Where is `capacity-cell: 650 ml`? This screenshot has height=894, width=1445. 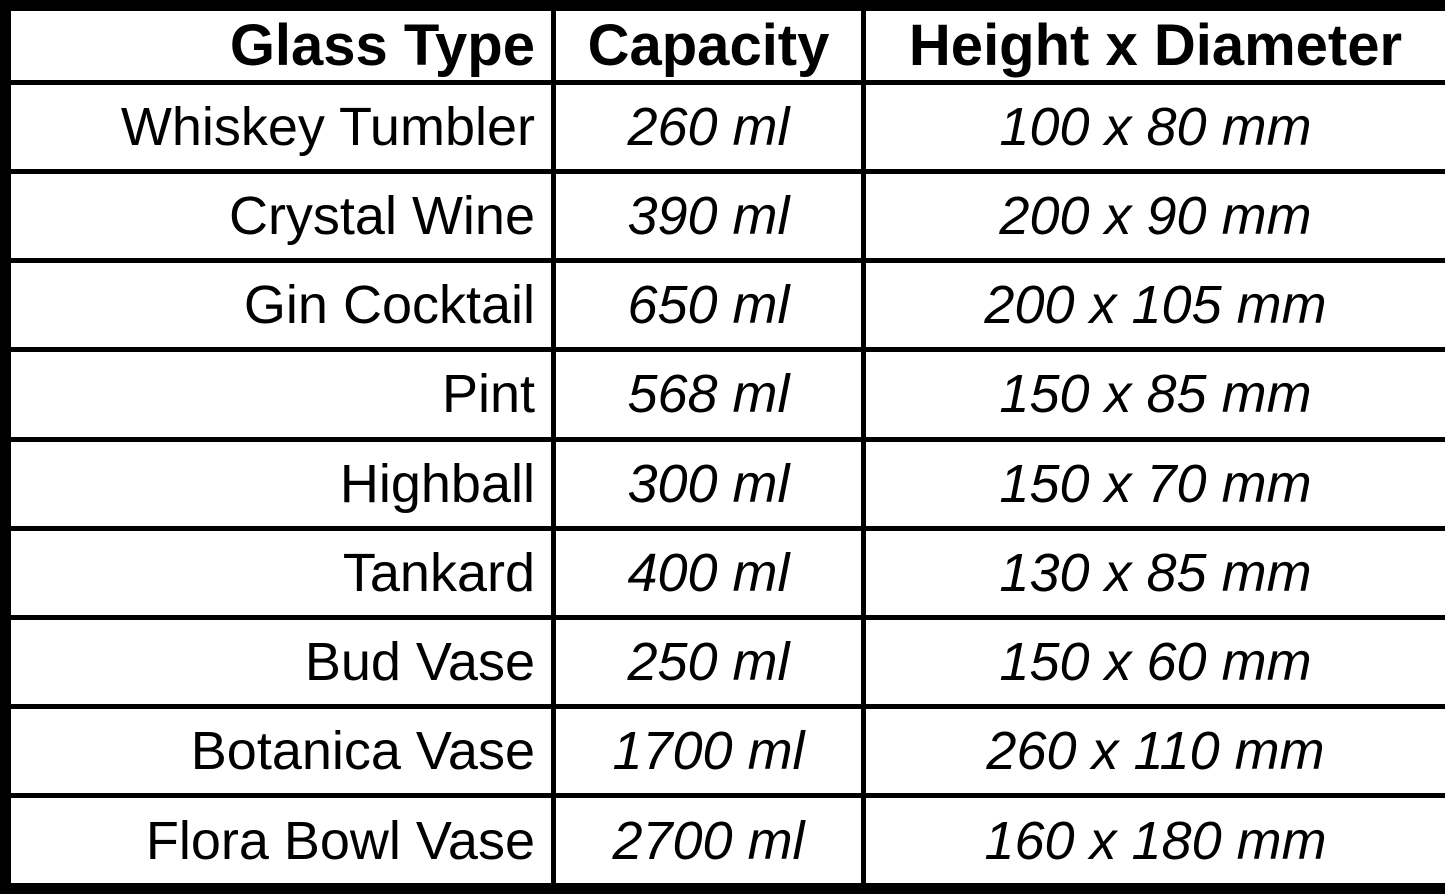
capacity-cell: 650 ml is located at coordinates (708, 305).